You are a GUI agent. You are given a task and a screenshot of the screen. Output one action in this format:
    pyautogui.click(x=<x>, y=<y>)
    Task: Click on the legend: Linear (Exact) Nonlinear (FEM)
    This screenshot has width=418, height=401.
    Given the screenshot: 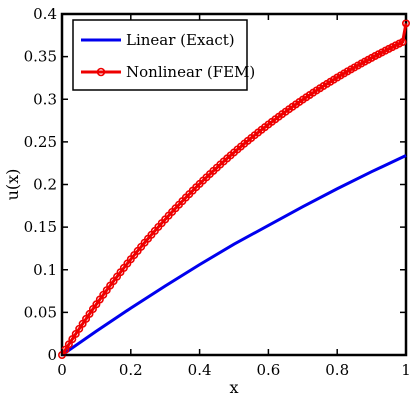 What is the action you would take?
    pyautogui.click(x=164, y=55)
    